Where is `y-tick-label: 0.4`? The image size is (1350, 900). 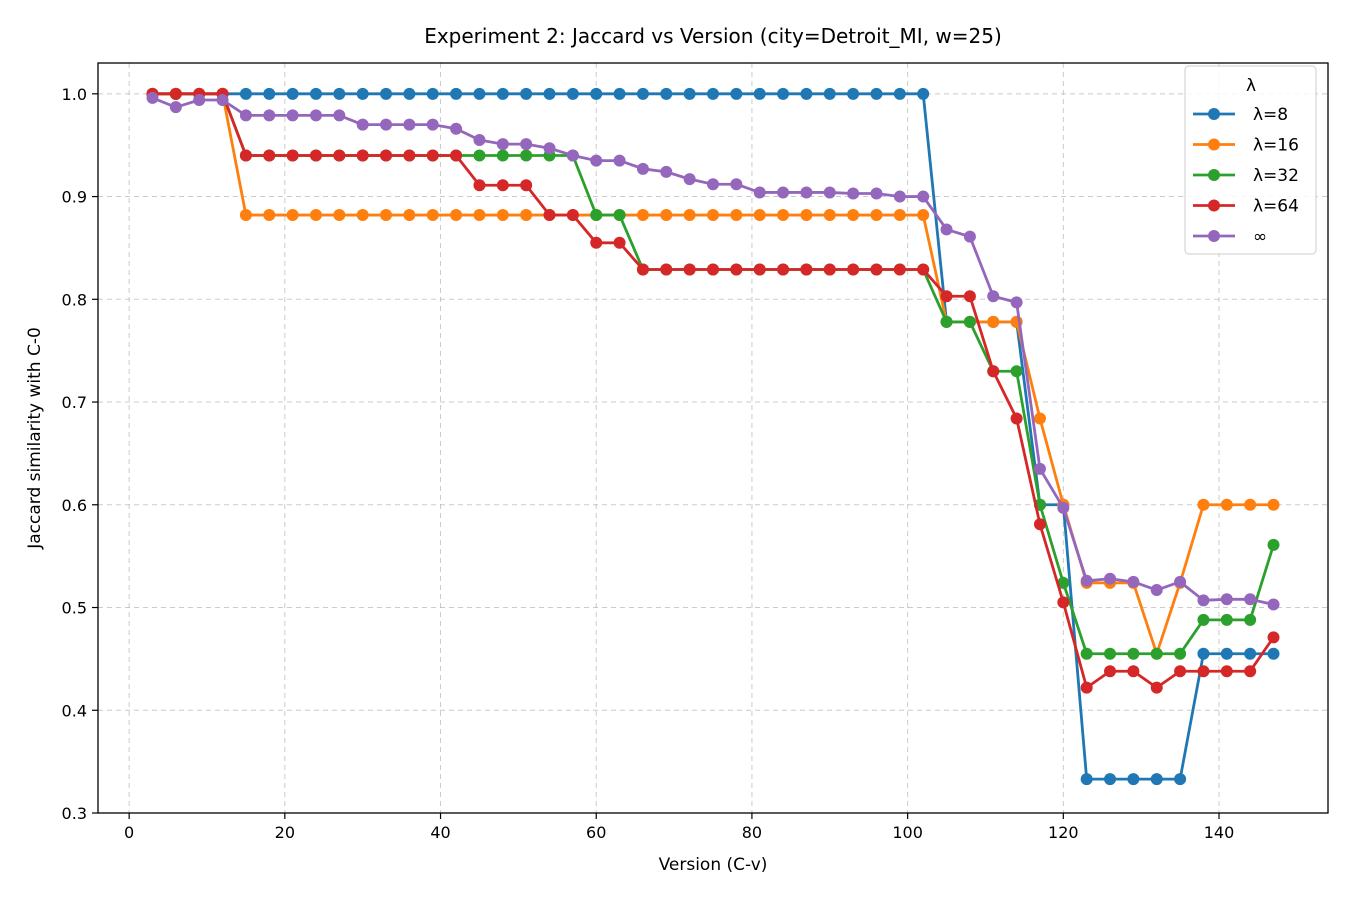
y-tick-label: 0.4 is located at coordinates (74, 710).